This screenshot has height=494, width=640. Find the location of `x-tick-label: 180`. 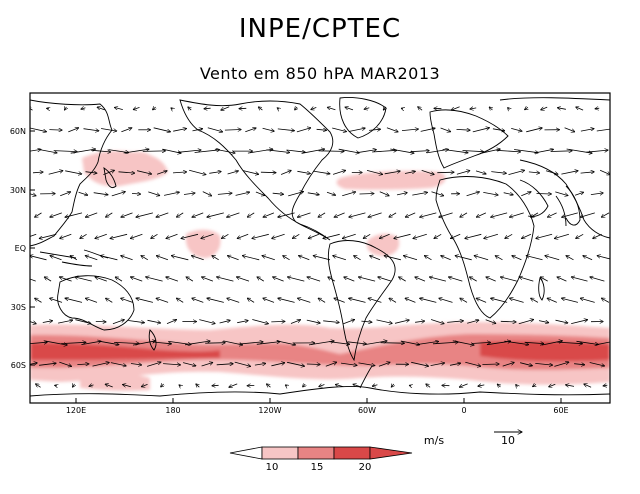

x-tick-label: 180 is located at coordinates (172, 410).